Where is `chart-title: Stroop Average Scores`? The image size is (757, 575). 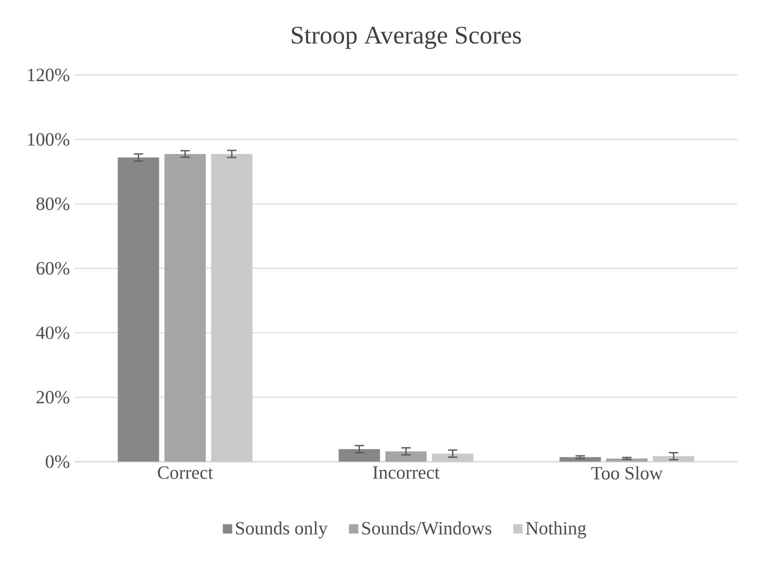
chart-title: Stroop Average Scores is located at coordinates (406, 37).